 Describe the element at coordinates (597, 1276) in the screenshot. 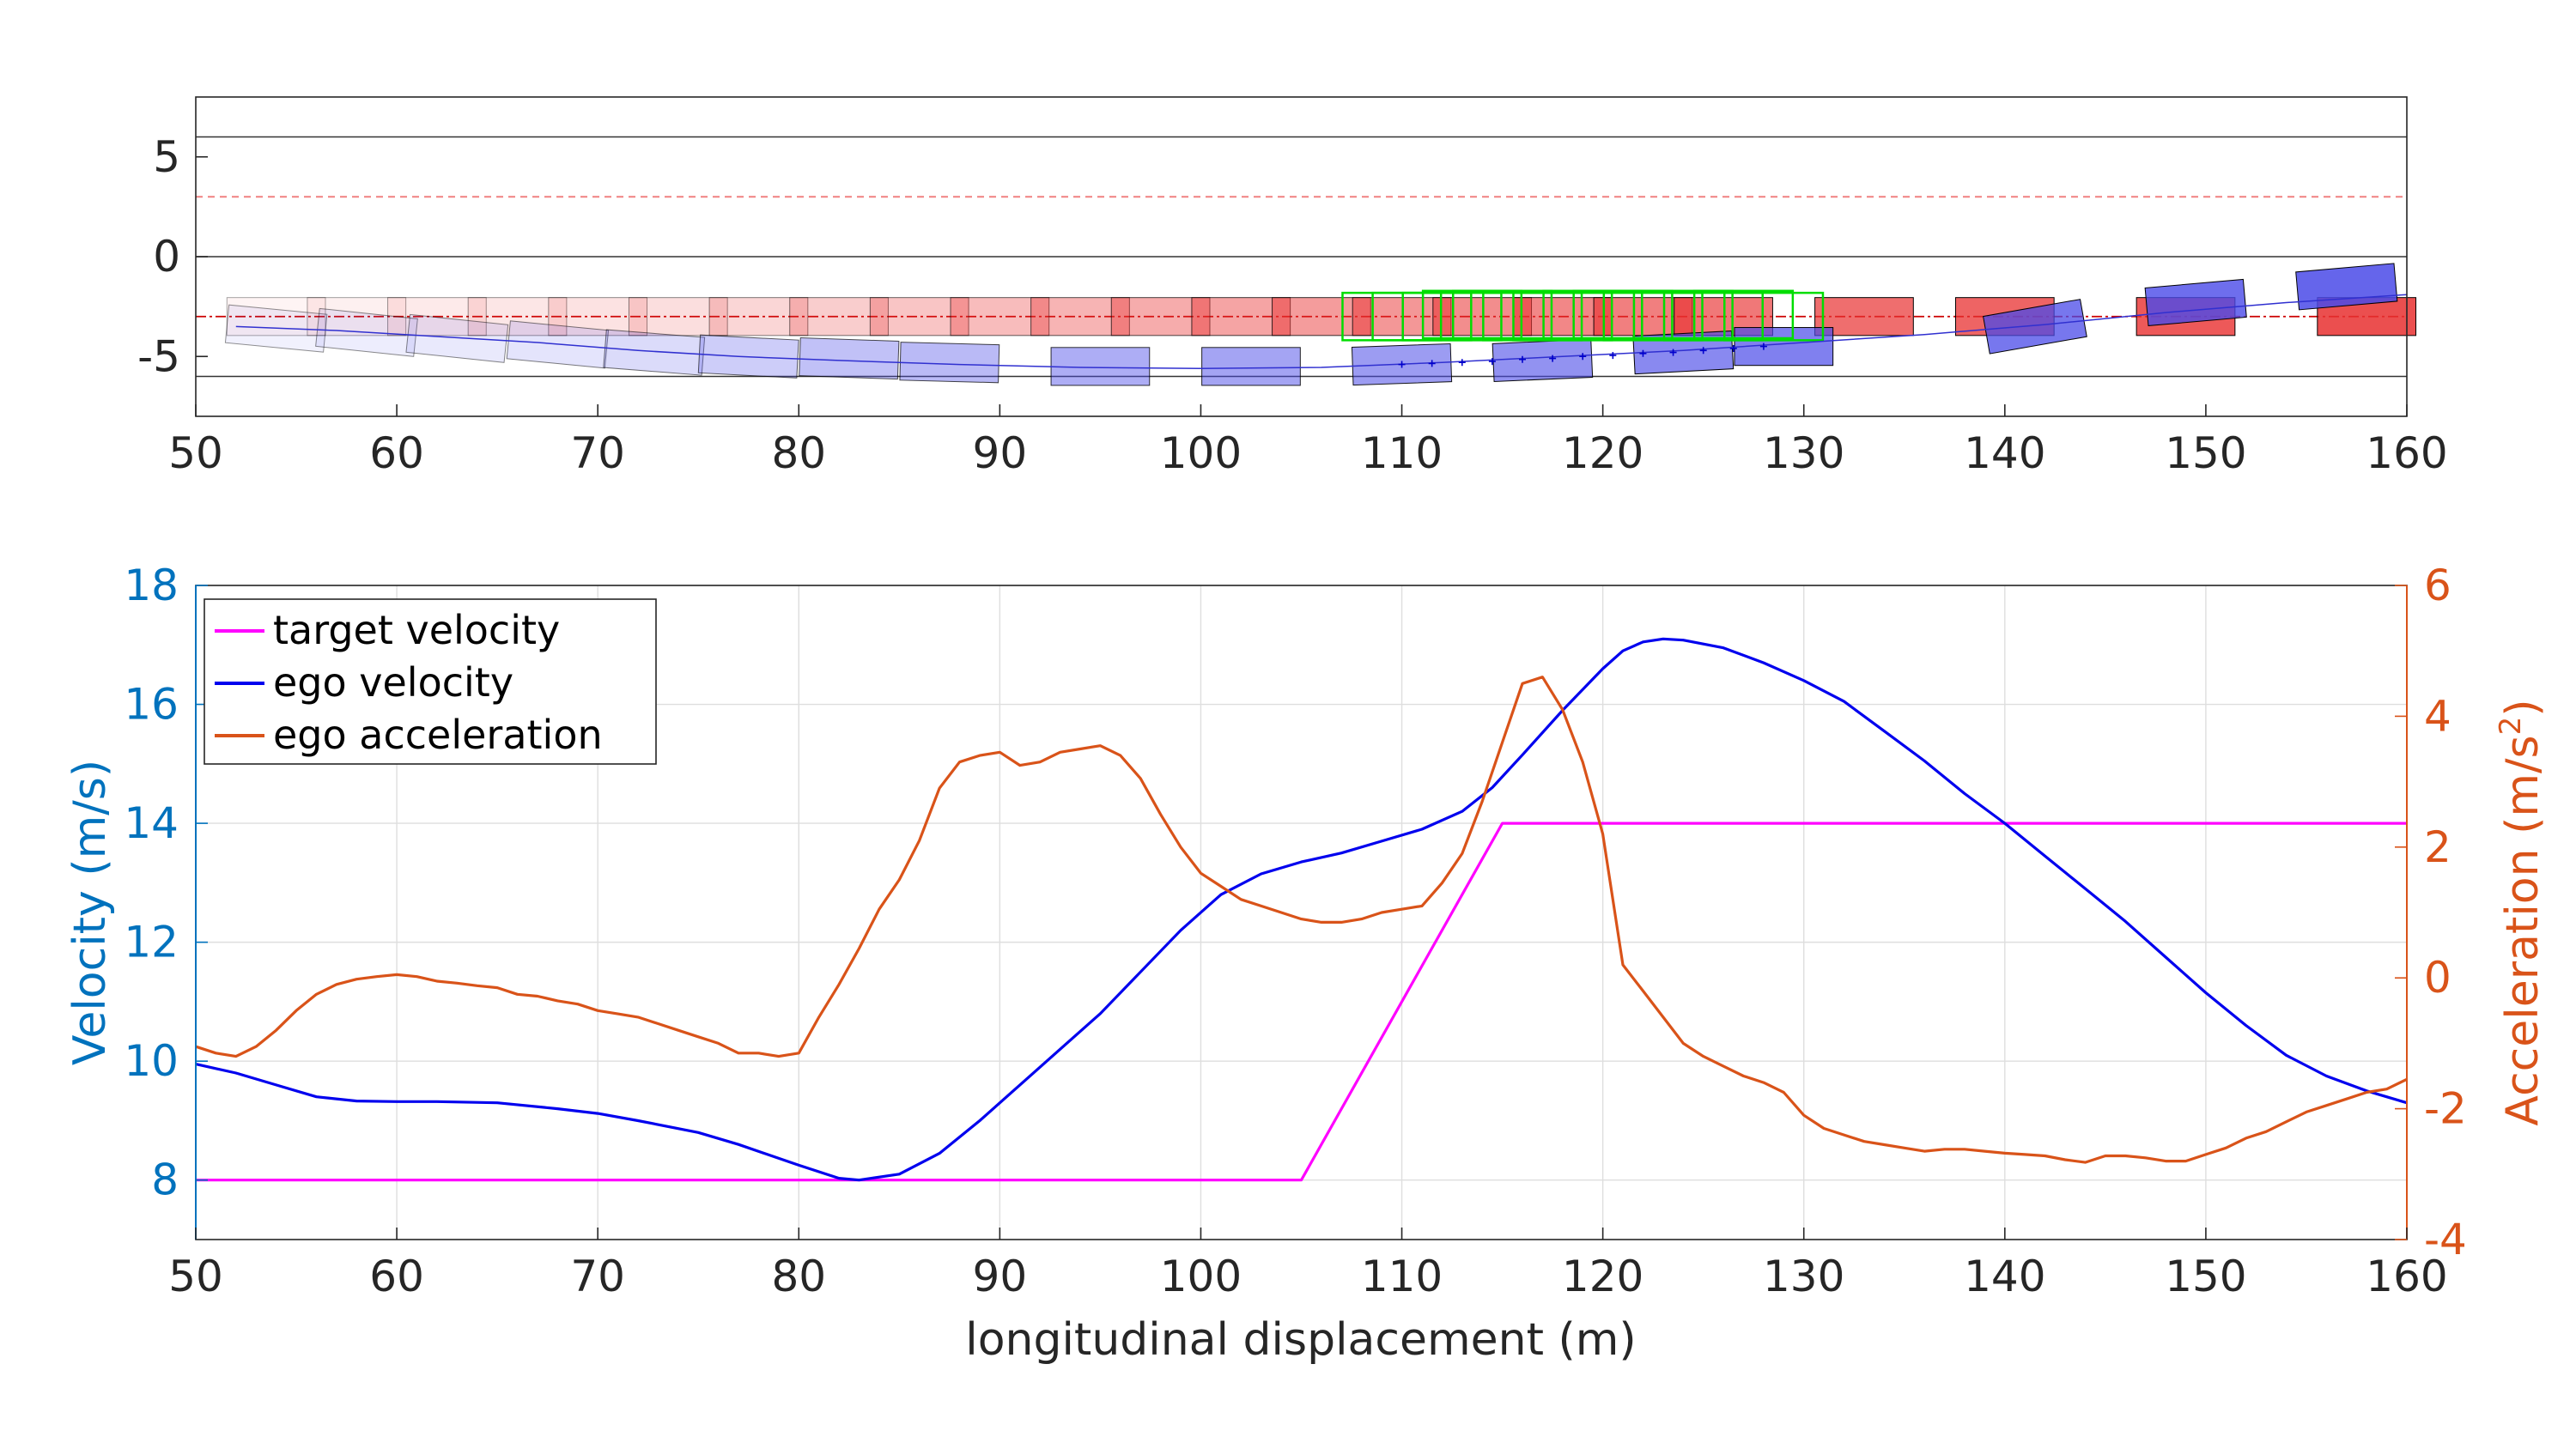

I see `velocity-x-tick-label: 70` at that location.